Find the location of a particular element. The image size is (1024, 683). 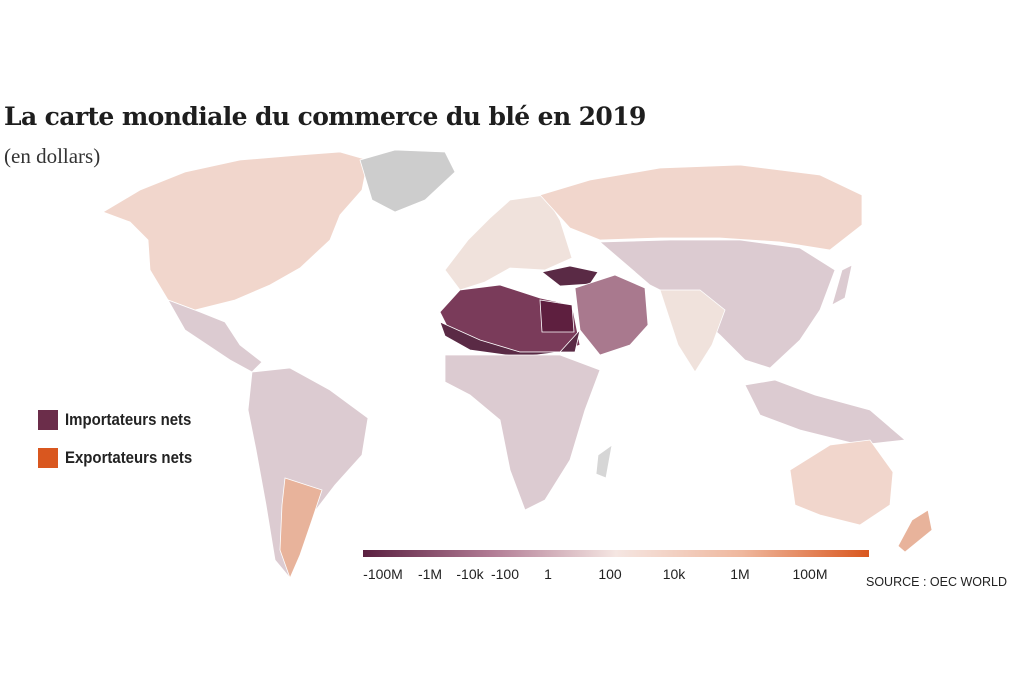

scale-tick-label: -1M is located at coordinates (430, 574).